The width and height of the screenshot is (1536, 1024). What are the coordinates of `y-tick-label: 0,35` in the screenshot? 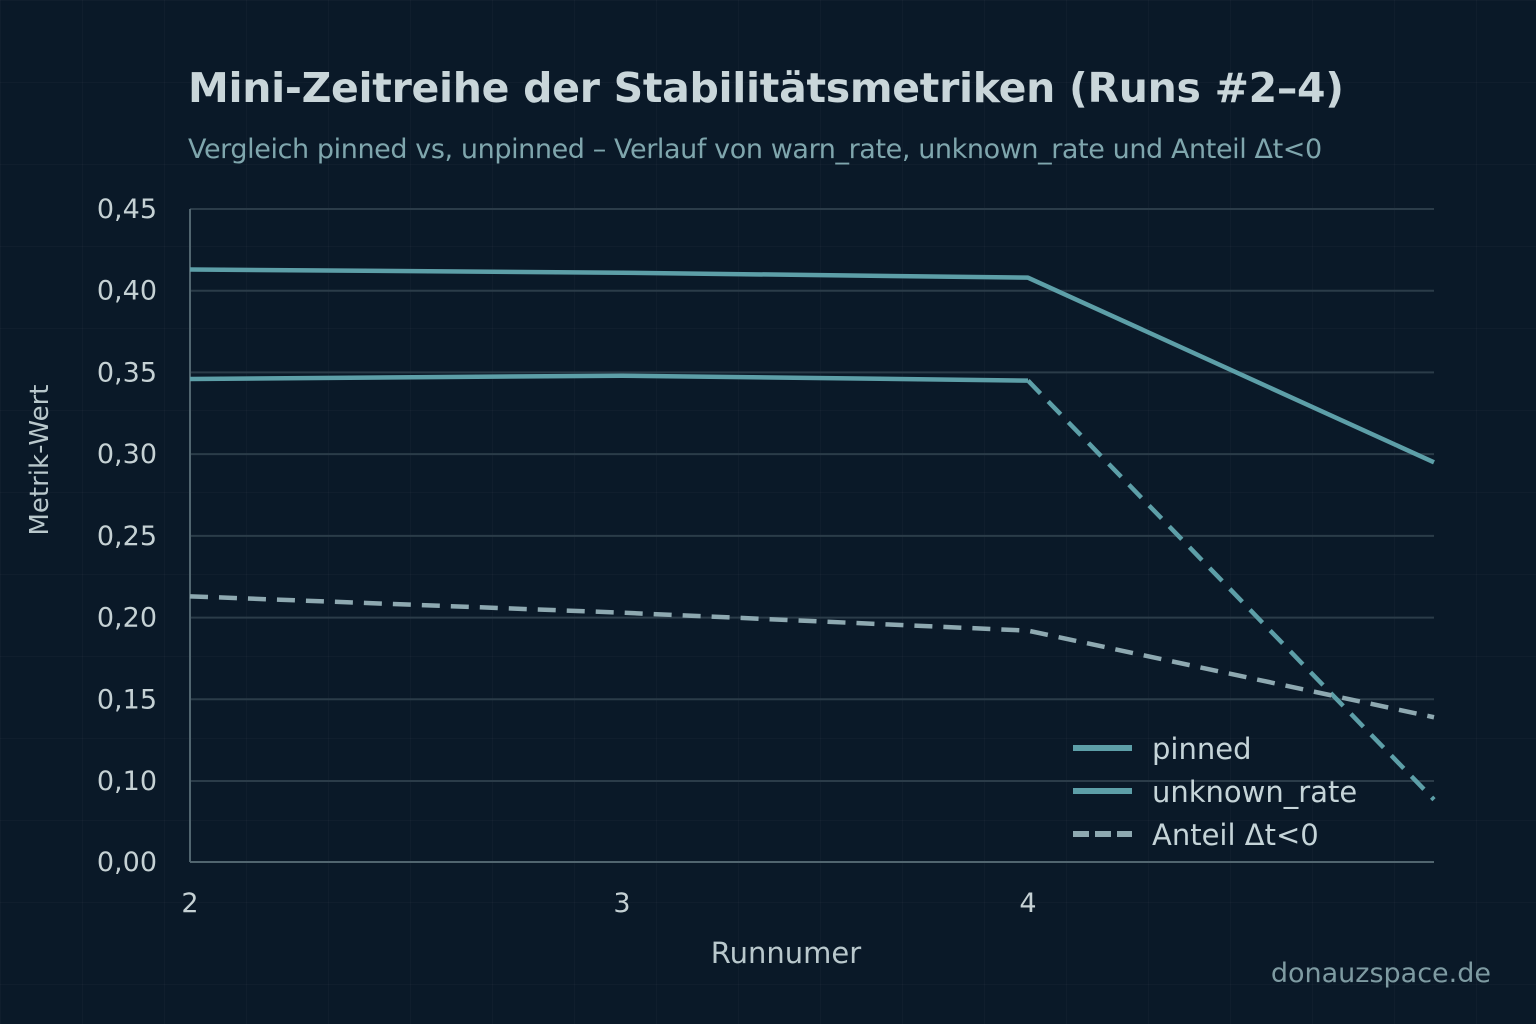 It's located at (127, 372).